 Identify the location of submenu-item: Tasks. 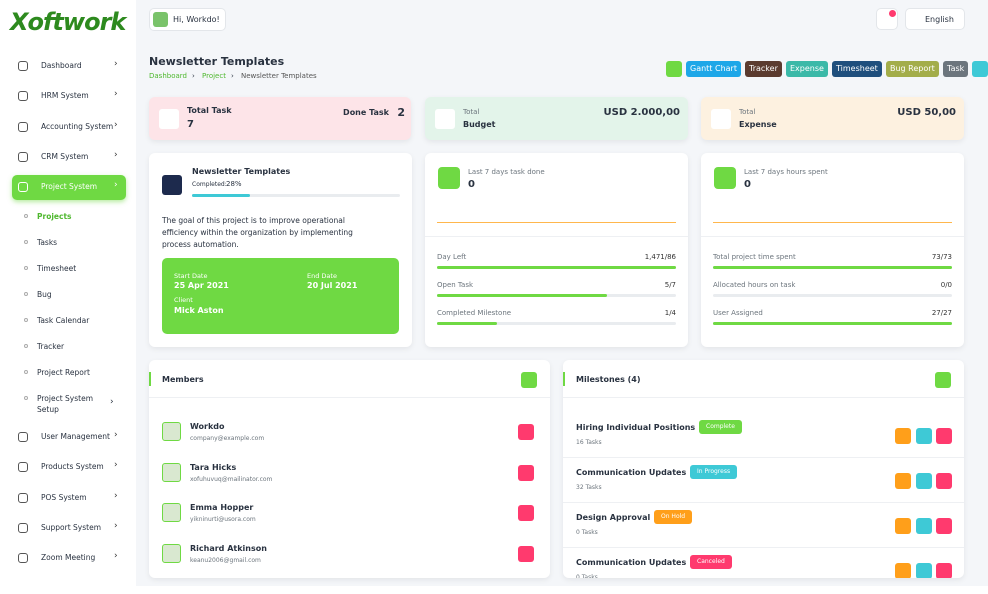
(72, 247).